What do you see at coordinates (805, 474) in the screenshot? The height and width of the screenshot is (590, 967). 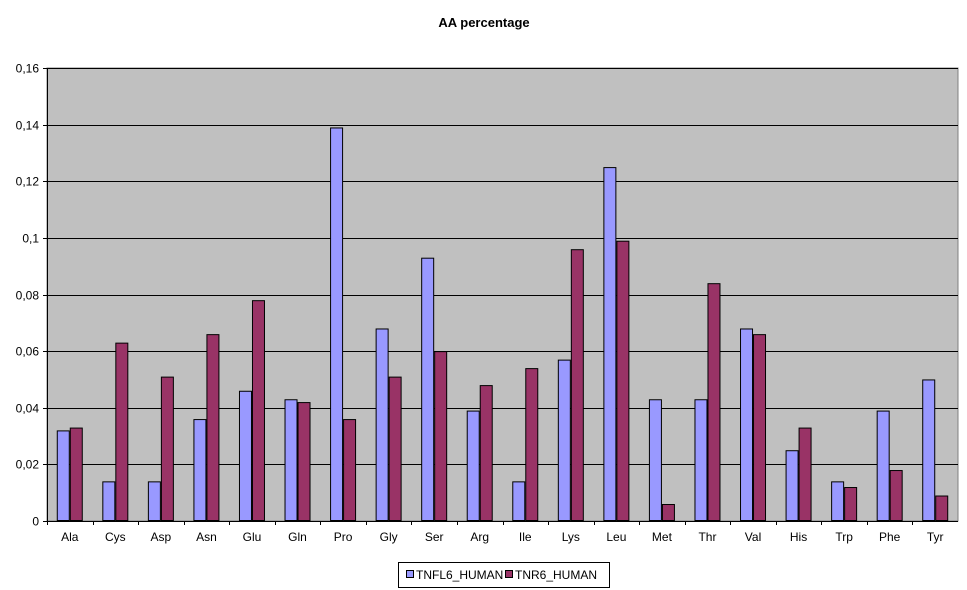 I see `bar-tnr6-human-his` at bounding box center [805, 474].